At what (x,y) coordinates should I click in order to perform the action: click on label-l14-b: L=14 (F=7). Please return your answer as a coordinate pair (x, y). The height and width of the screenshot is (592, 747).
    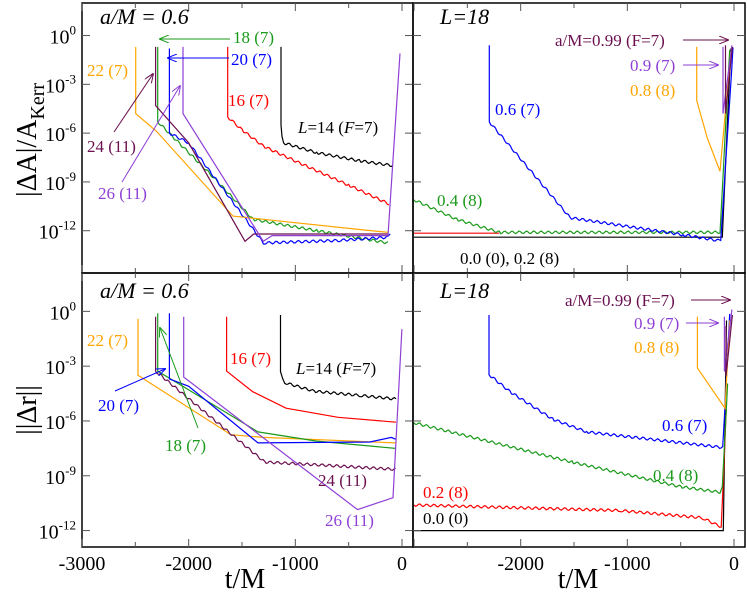
    Looking at the image, I should click on (335, 368).